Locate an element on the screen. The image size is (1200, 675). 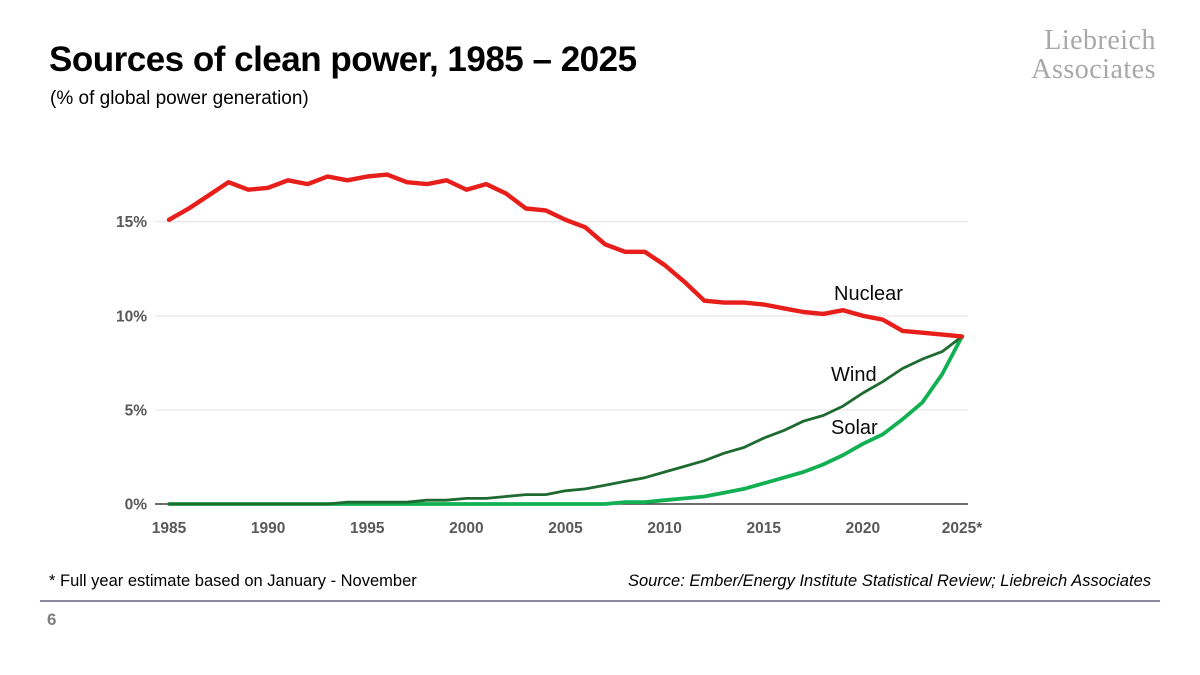
x-tick-label: 2005 is located at coordinates (565, 528).